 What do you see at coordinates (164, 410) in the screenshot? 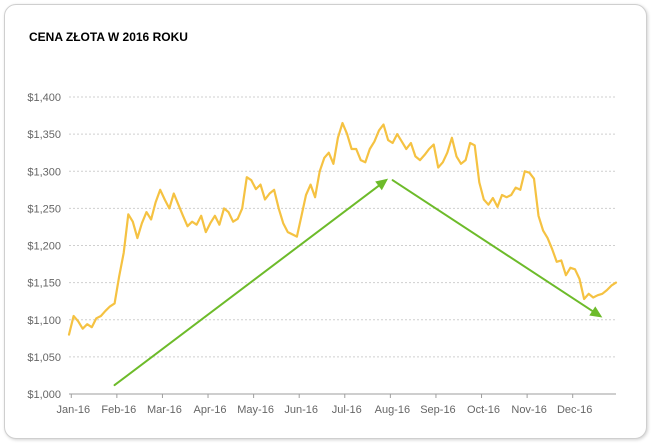
I see `x-tick-label: Mar-16` at bounding box center [164, 410].